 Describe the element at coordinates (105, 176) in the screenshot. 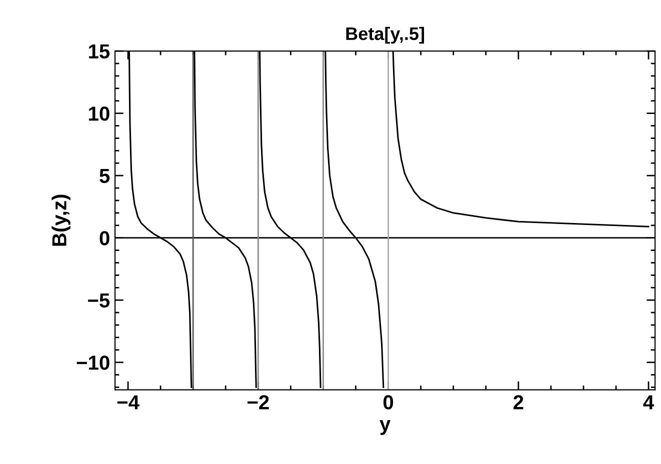

I see `y-tick-label: 5` at that location.